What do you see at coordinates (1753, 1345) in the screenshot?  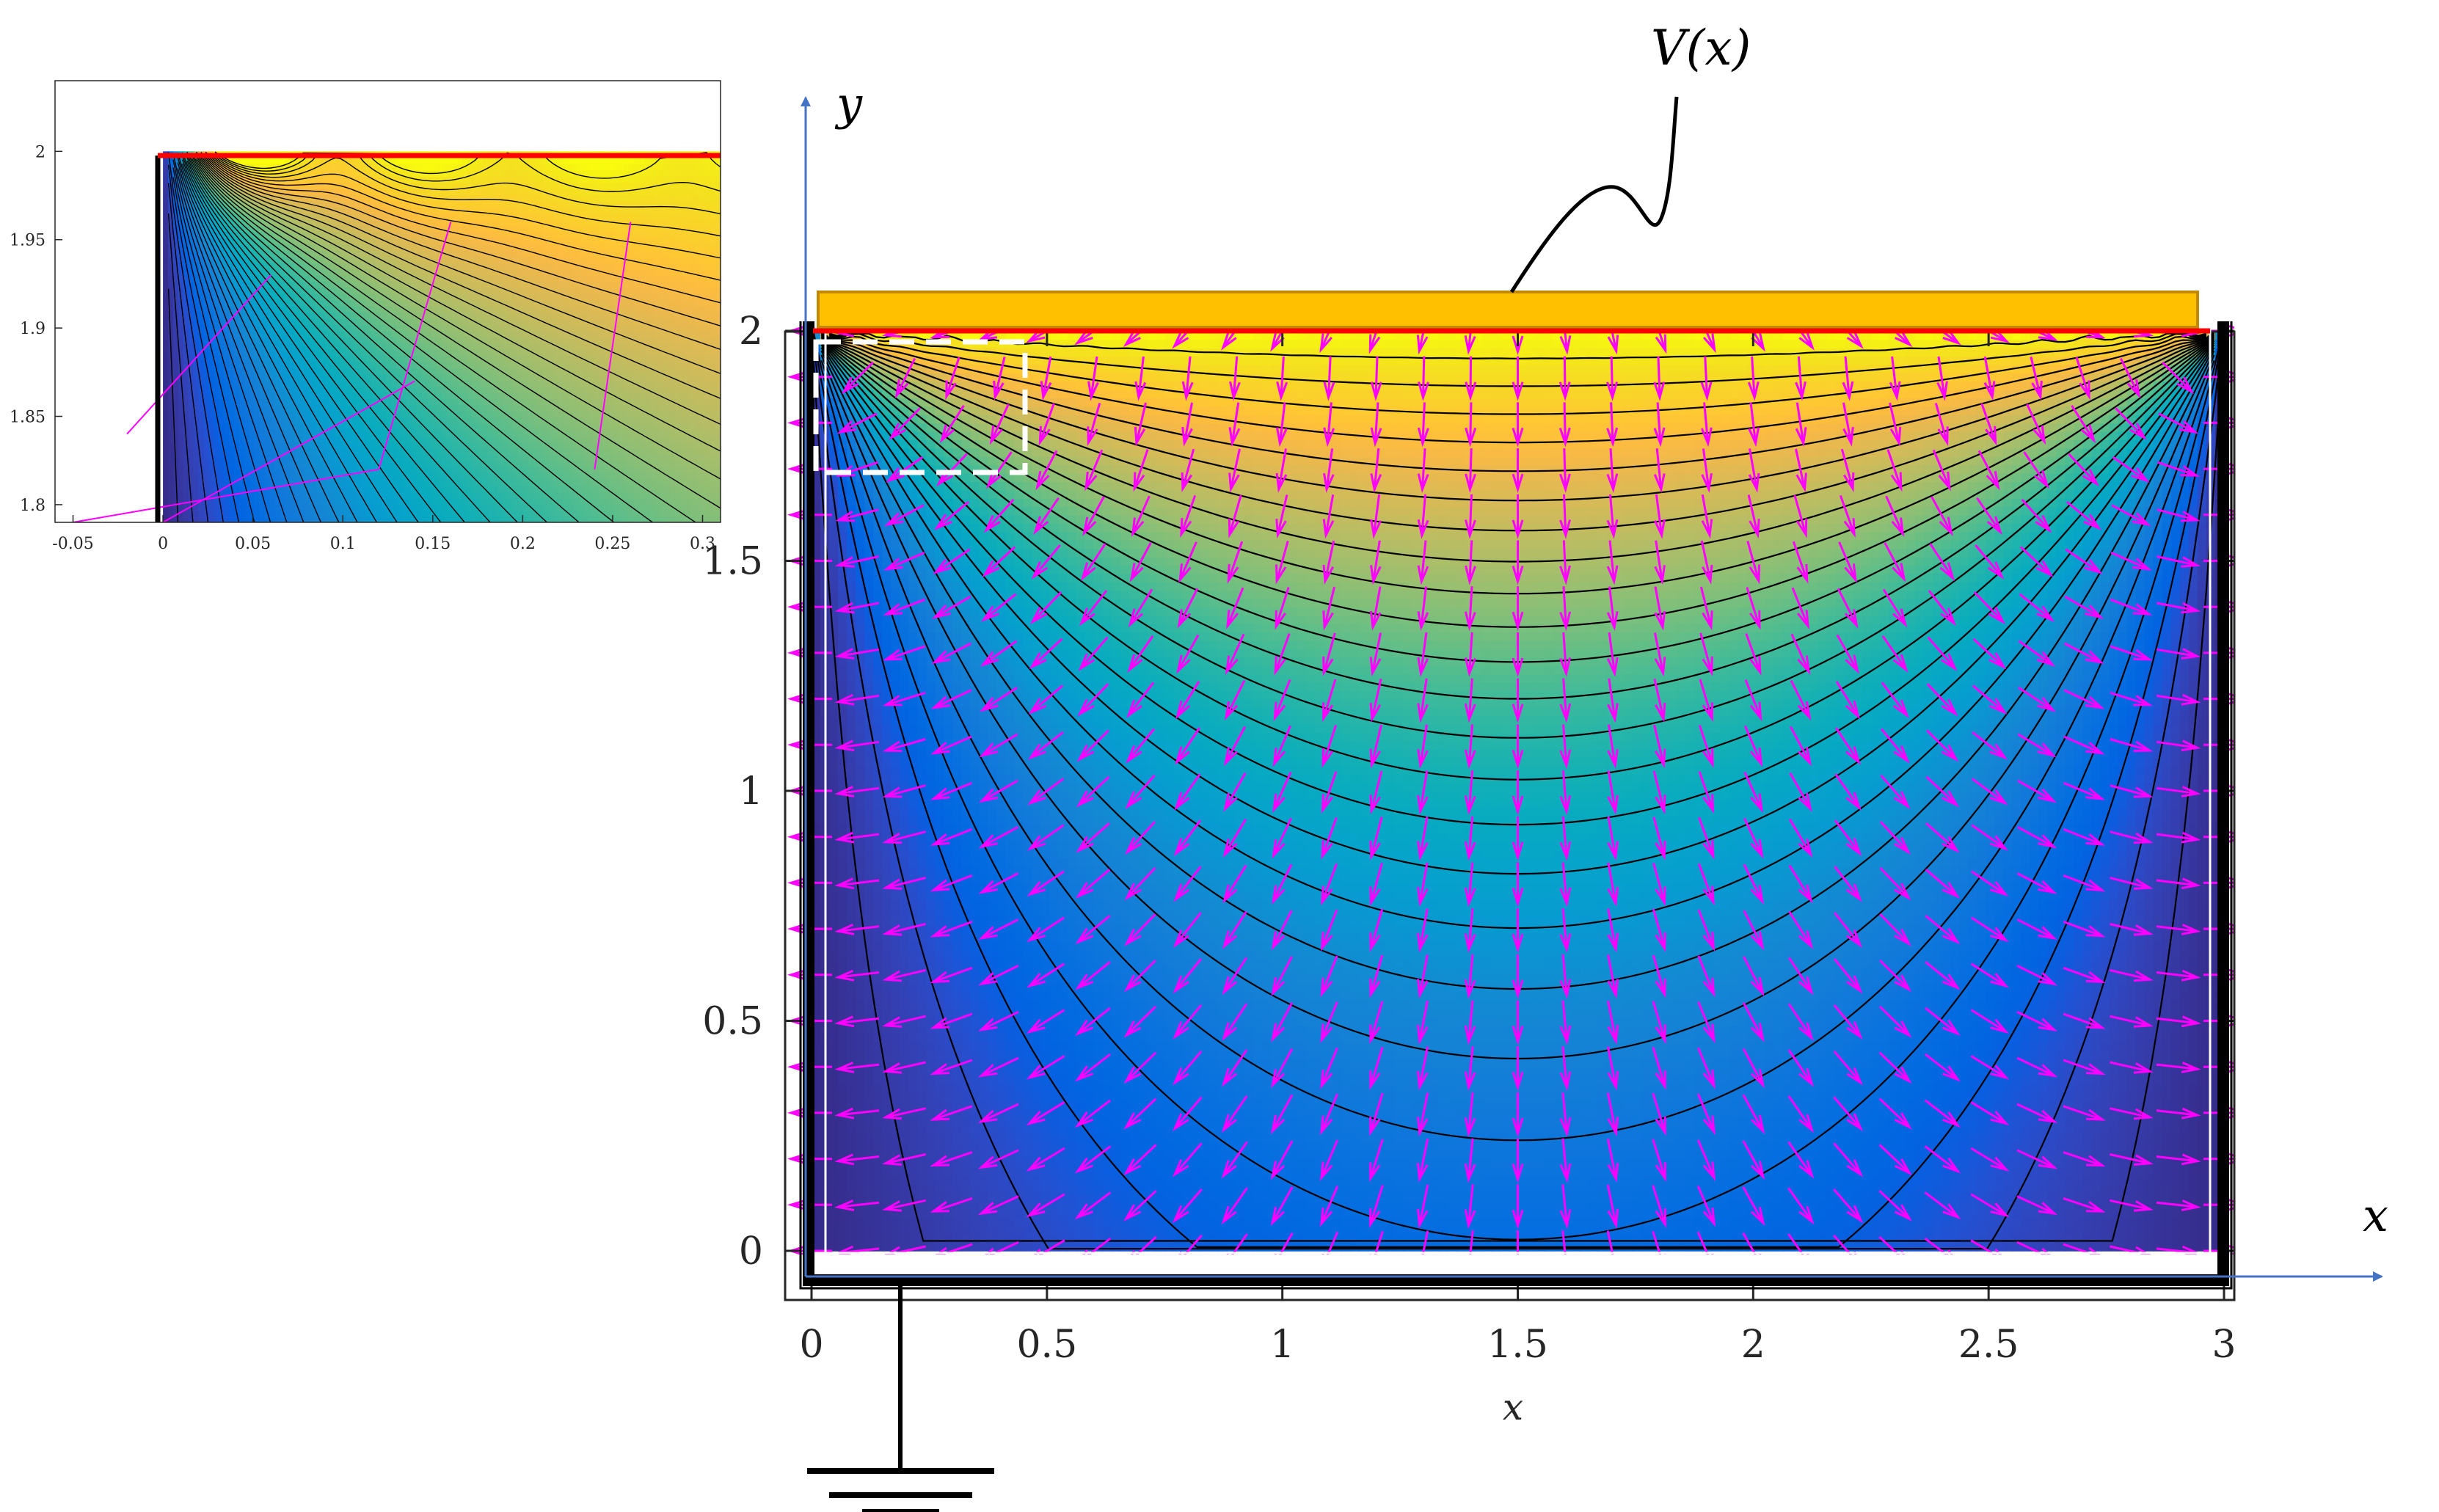 I see `x-tick-label: 2` at bounding box center [1753, 1345].